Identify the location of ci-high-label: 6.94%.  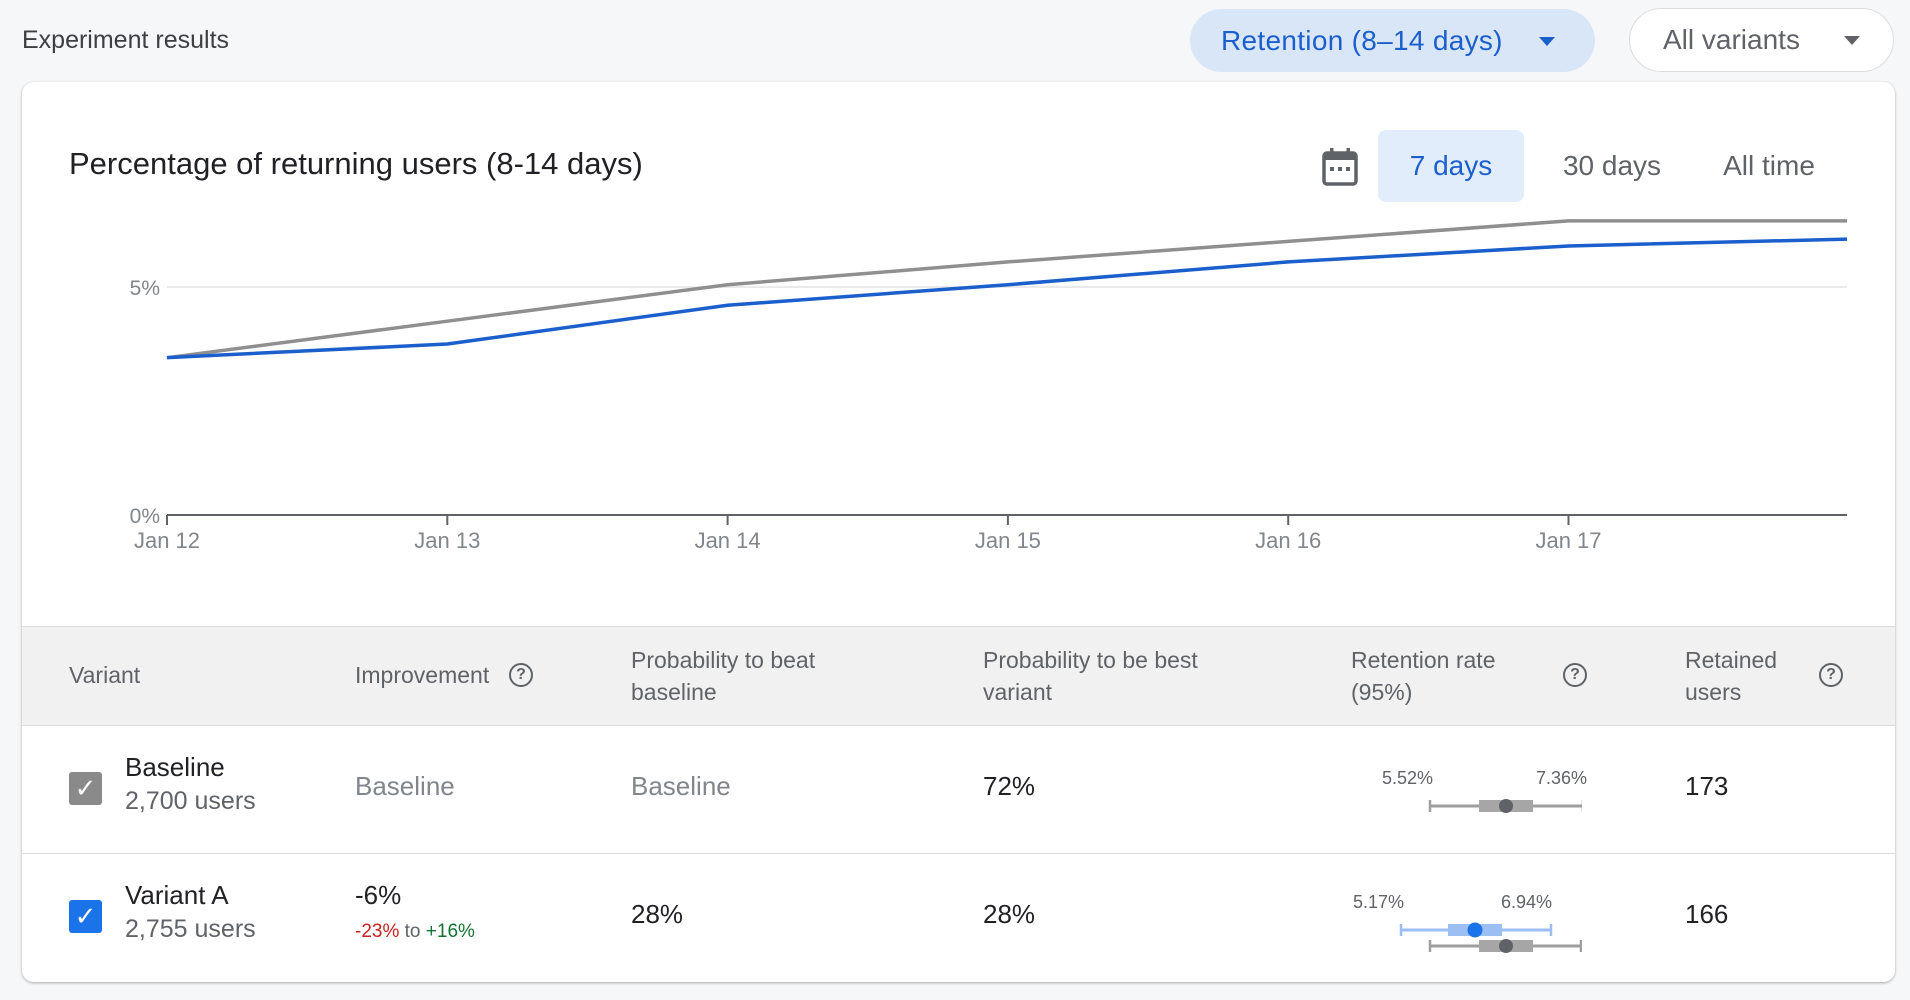
(1527, 902).